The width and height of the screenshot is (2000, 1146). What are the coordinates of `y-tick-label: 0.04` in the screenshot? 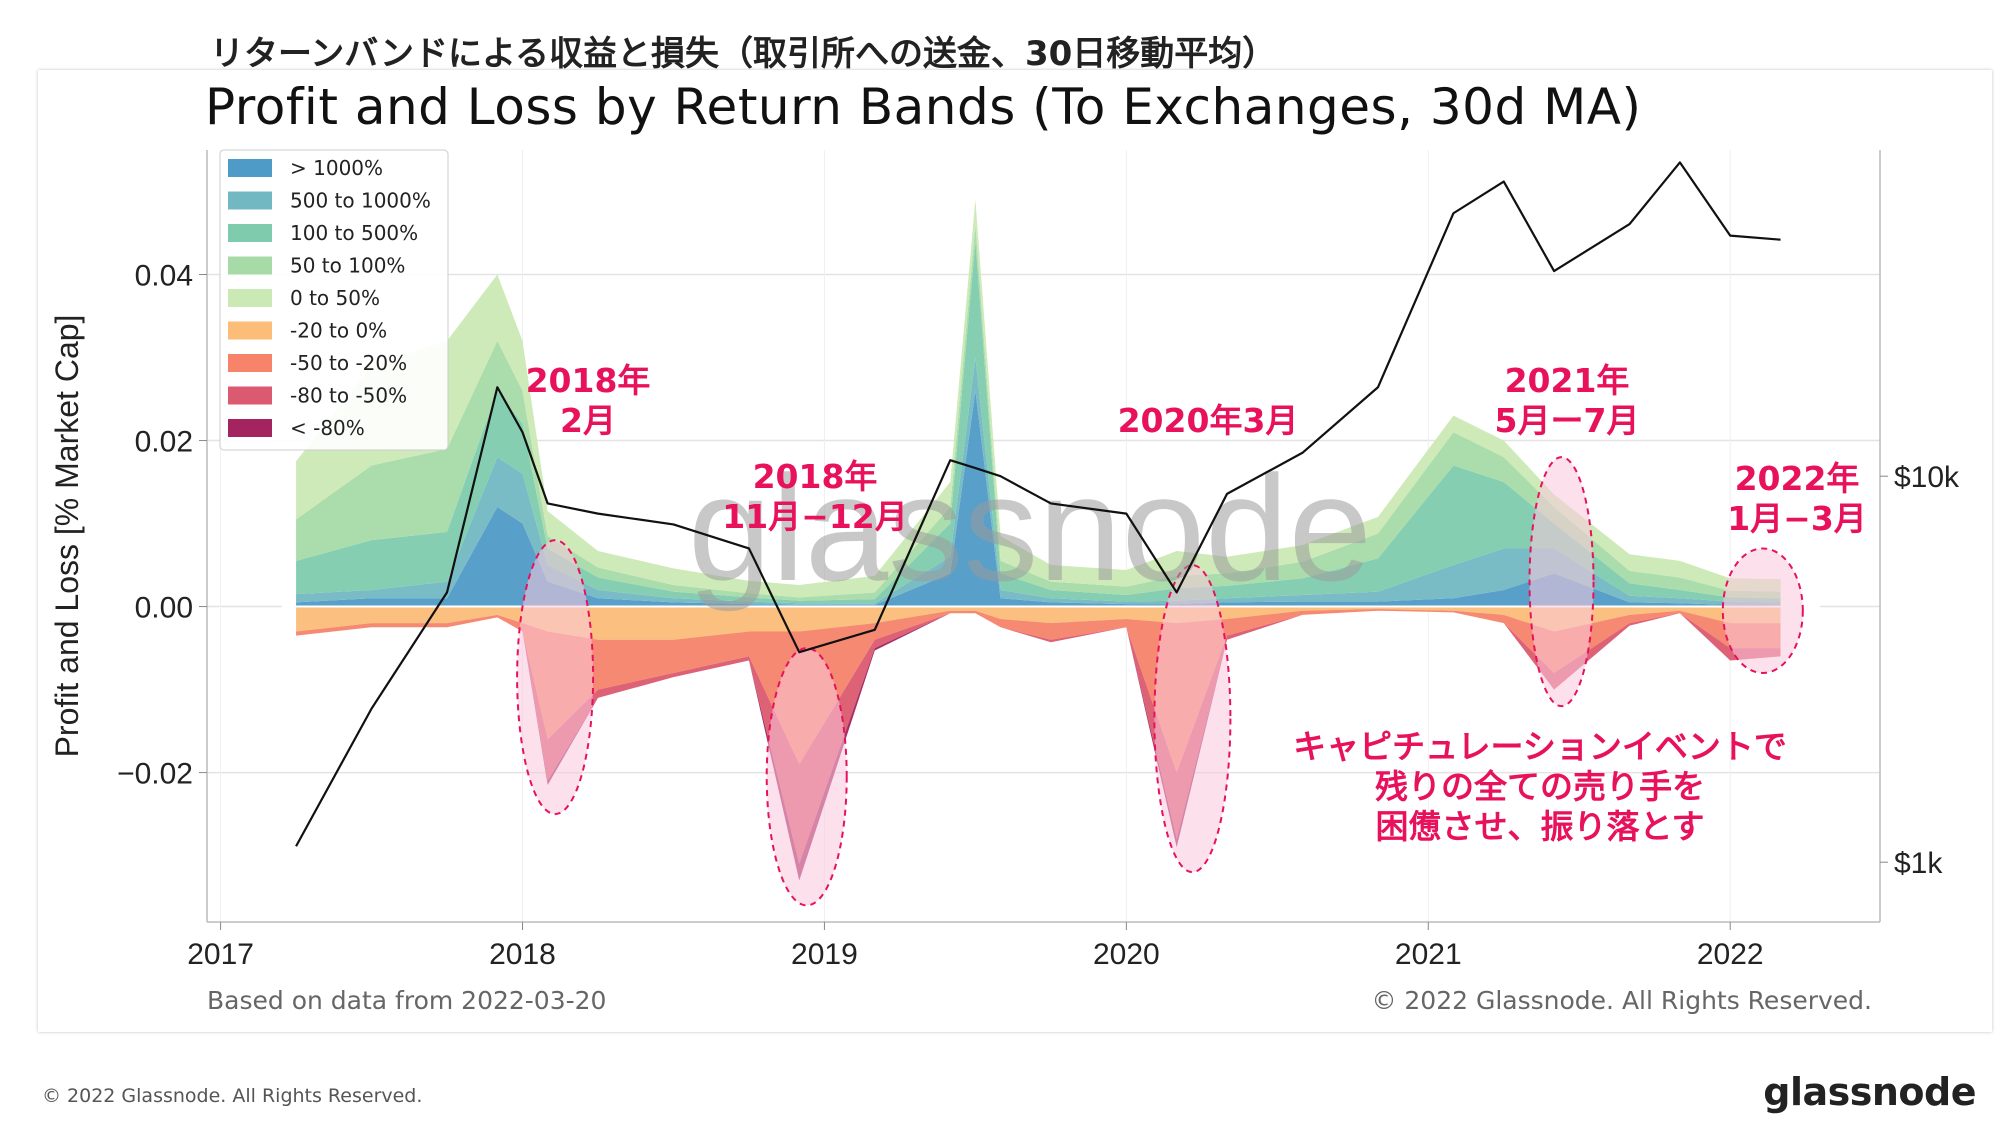 It's located at (164, 276).